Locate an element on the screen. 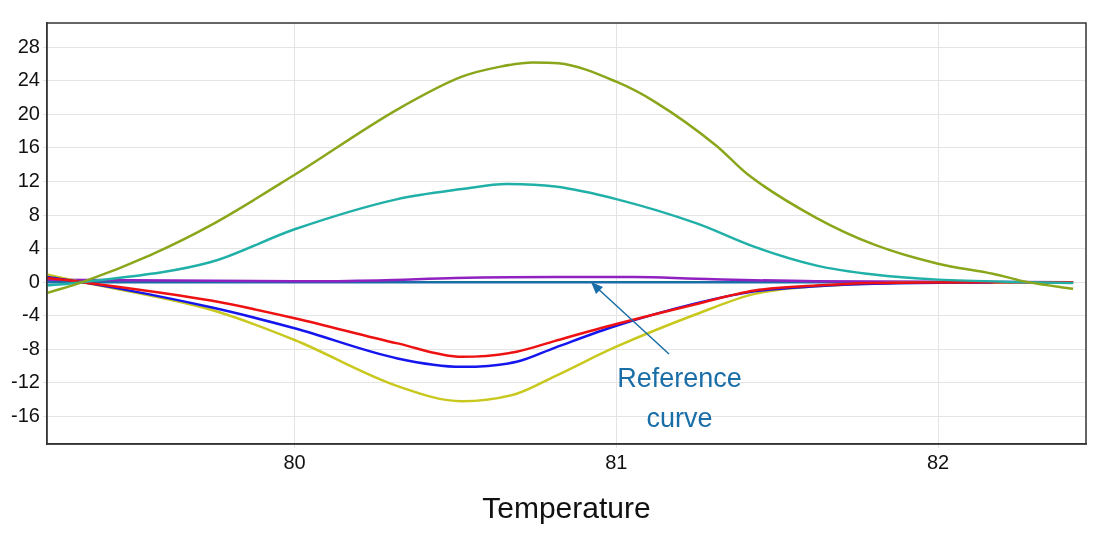  x-axis-title: Temperature is located at coordinates (566, 508).